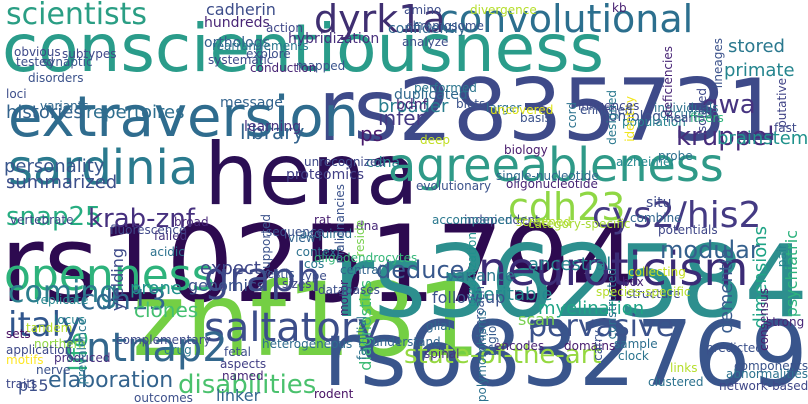  I want to click on word-cloud-word: scientists, so click(77, 16).